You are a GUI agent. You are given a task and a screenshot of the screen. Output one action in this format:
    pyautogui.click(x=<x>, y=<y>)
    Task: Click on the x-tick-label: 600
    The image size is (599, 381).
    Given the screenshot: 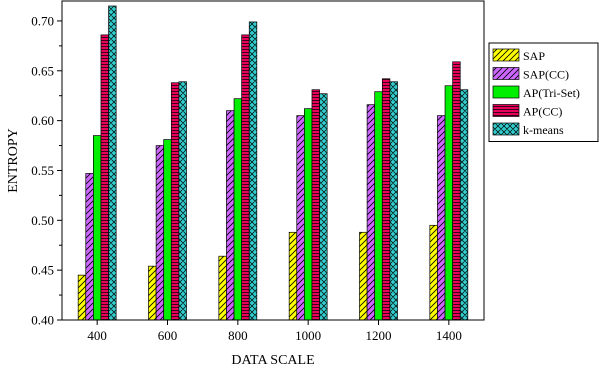 What is the action you would take?
    pyautogui.click(x=168, y=335)
    